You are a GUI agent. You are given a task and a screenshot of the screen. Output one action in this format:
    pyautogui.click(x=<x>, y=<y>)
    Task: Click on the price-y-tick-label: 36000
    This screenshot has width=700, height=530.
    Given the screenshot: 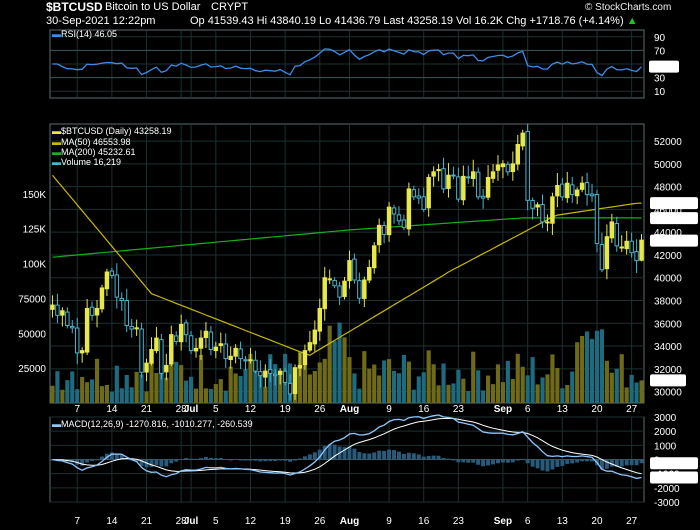 What is the action you would take?
    pyautogui.click(x=668, y=324)
    